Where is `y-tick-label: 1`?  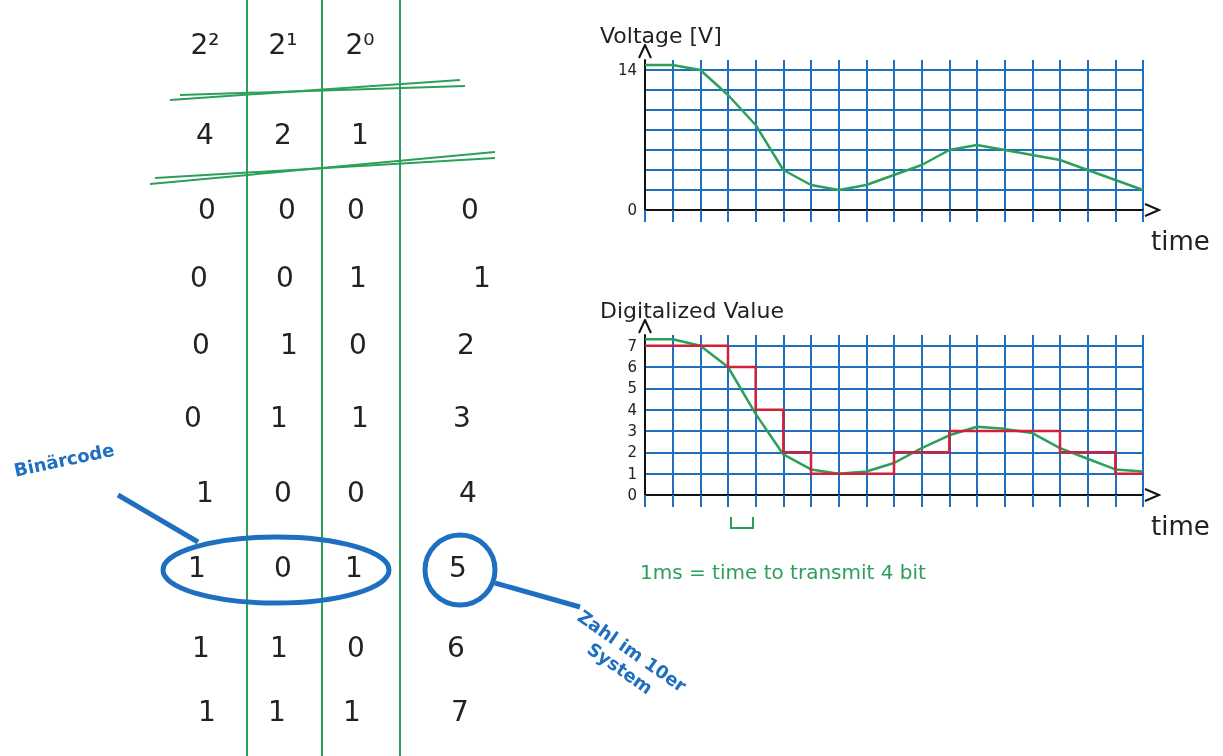 y-tick-label: 1 is located at coordinates (632, 473).